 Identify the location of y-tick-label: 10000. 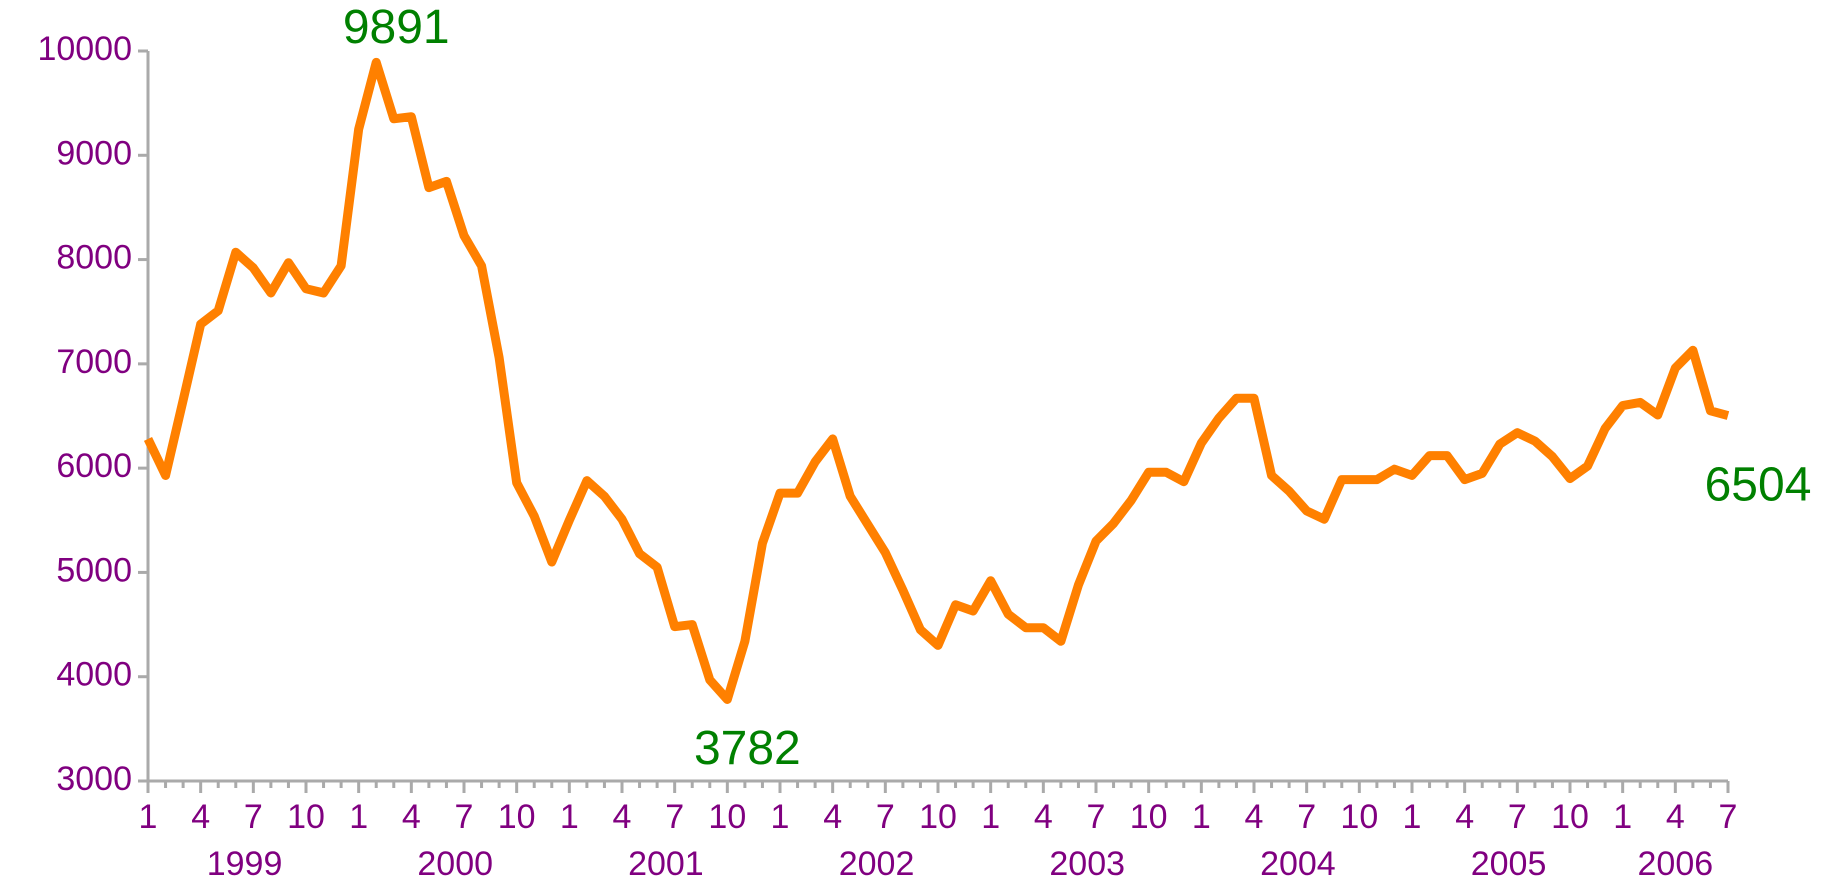
(84, 49).